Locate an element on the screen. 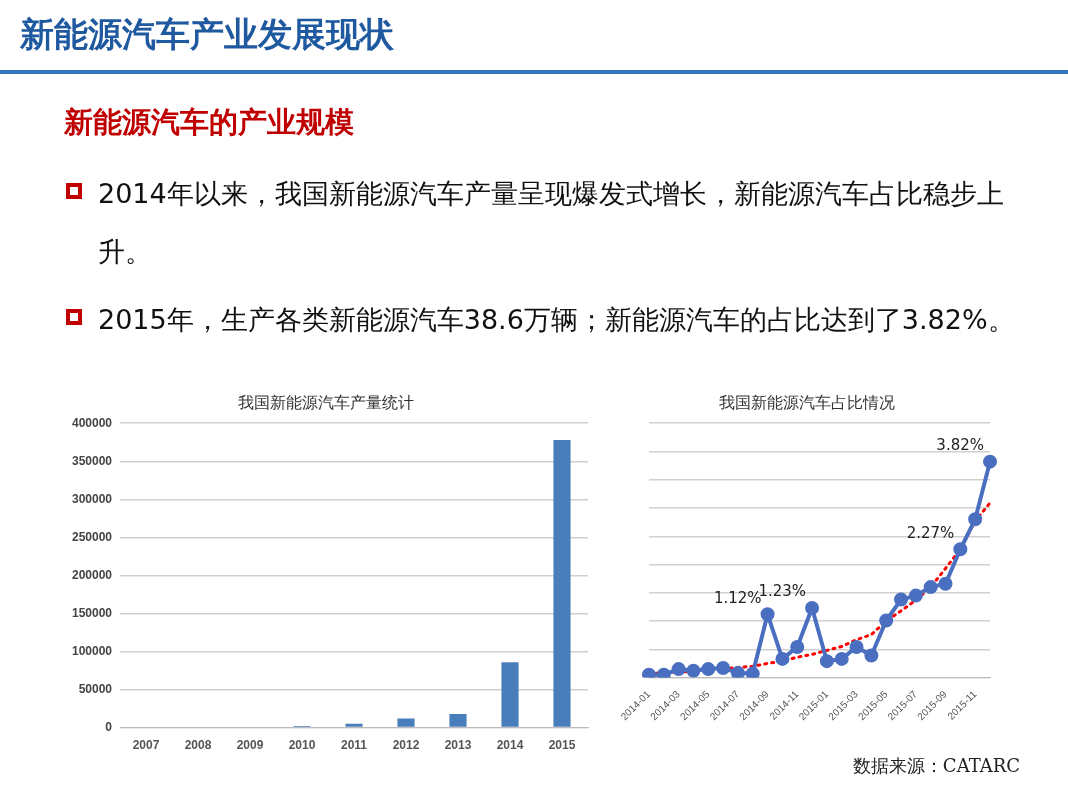 This screenshot has width=1068, height=802. y-tick-label: 350000 is located at coordinates (92, 460).